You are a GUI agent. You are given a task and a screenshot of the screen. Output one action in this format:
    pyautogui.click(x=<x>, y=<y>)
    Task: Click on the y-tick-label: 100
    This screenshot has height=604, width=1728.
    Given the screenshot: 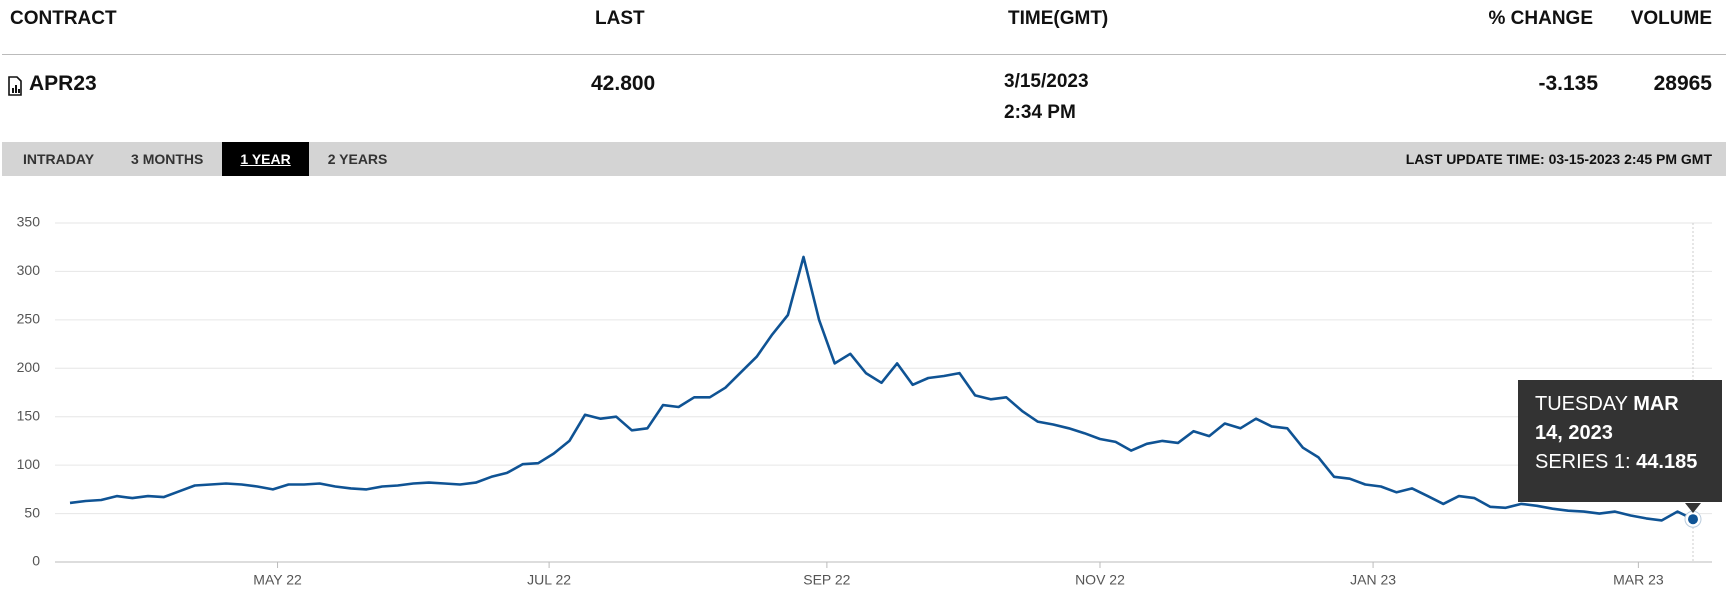 What is the action you would take?
    pyautogui.click(x=29, y=464)
    